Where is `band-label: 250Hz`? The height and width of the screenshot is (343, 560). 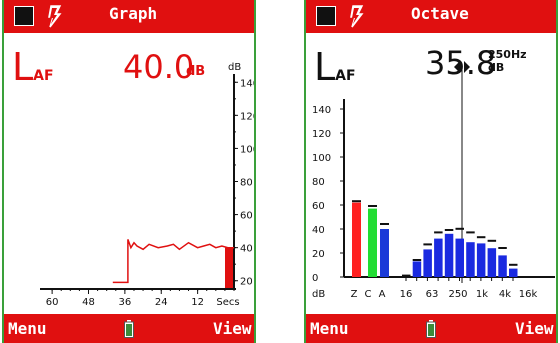 band-label: 250Hz is located at coordinates (507, 54).